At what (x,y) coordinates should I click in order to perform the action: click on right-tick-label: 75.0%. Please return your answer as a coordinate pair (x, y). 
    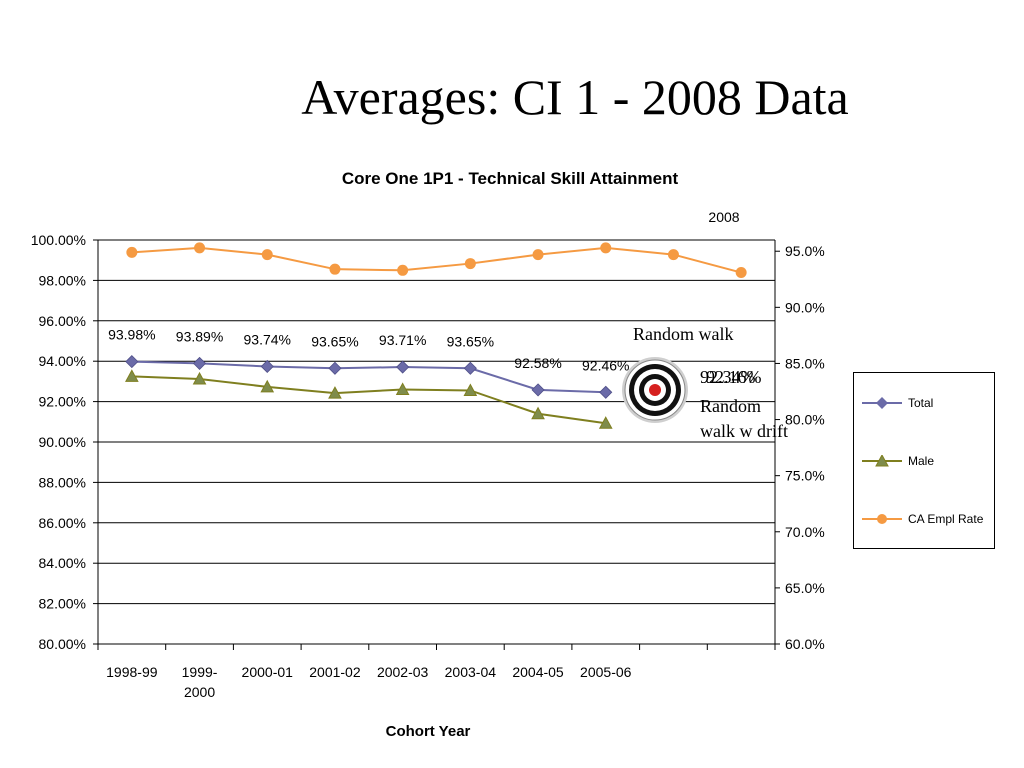
    Looking at the image, I should click on (805, 476).